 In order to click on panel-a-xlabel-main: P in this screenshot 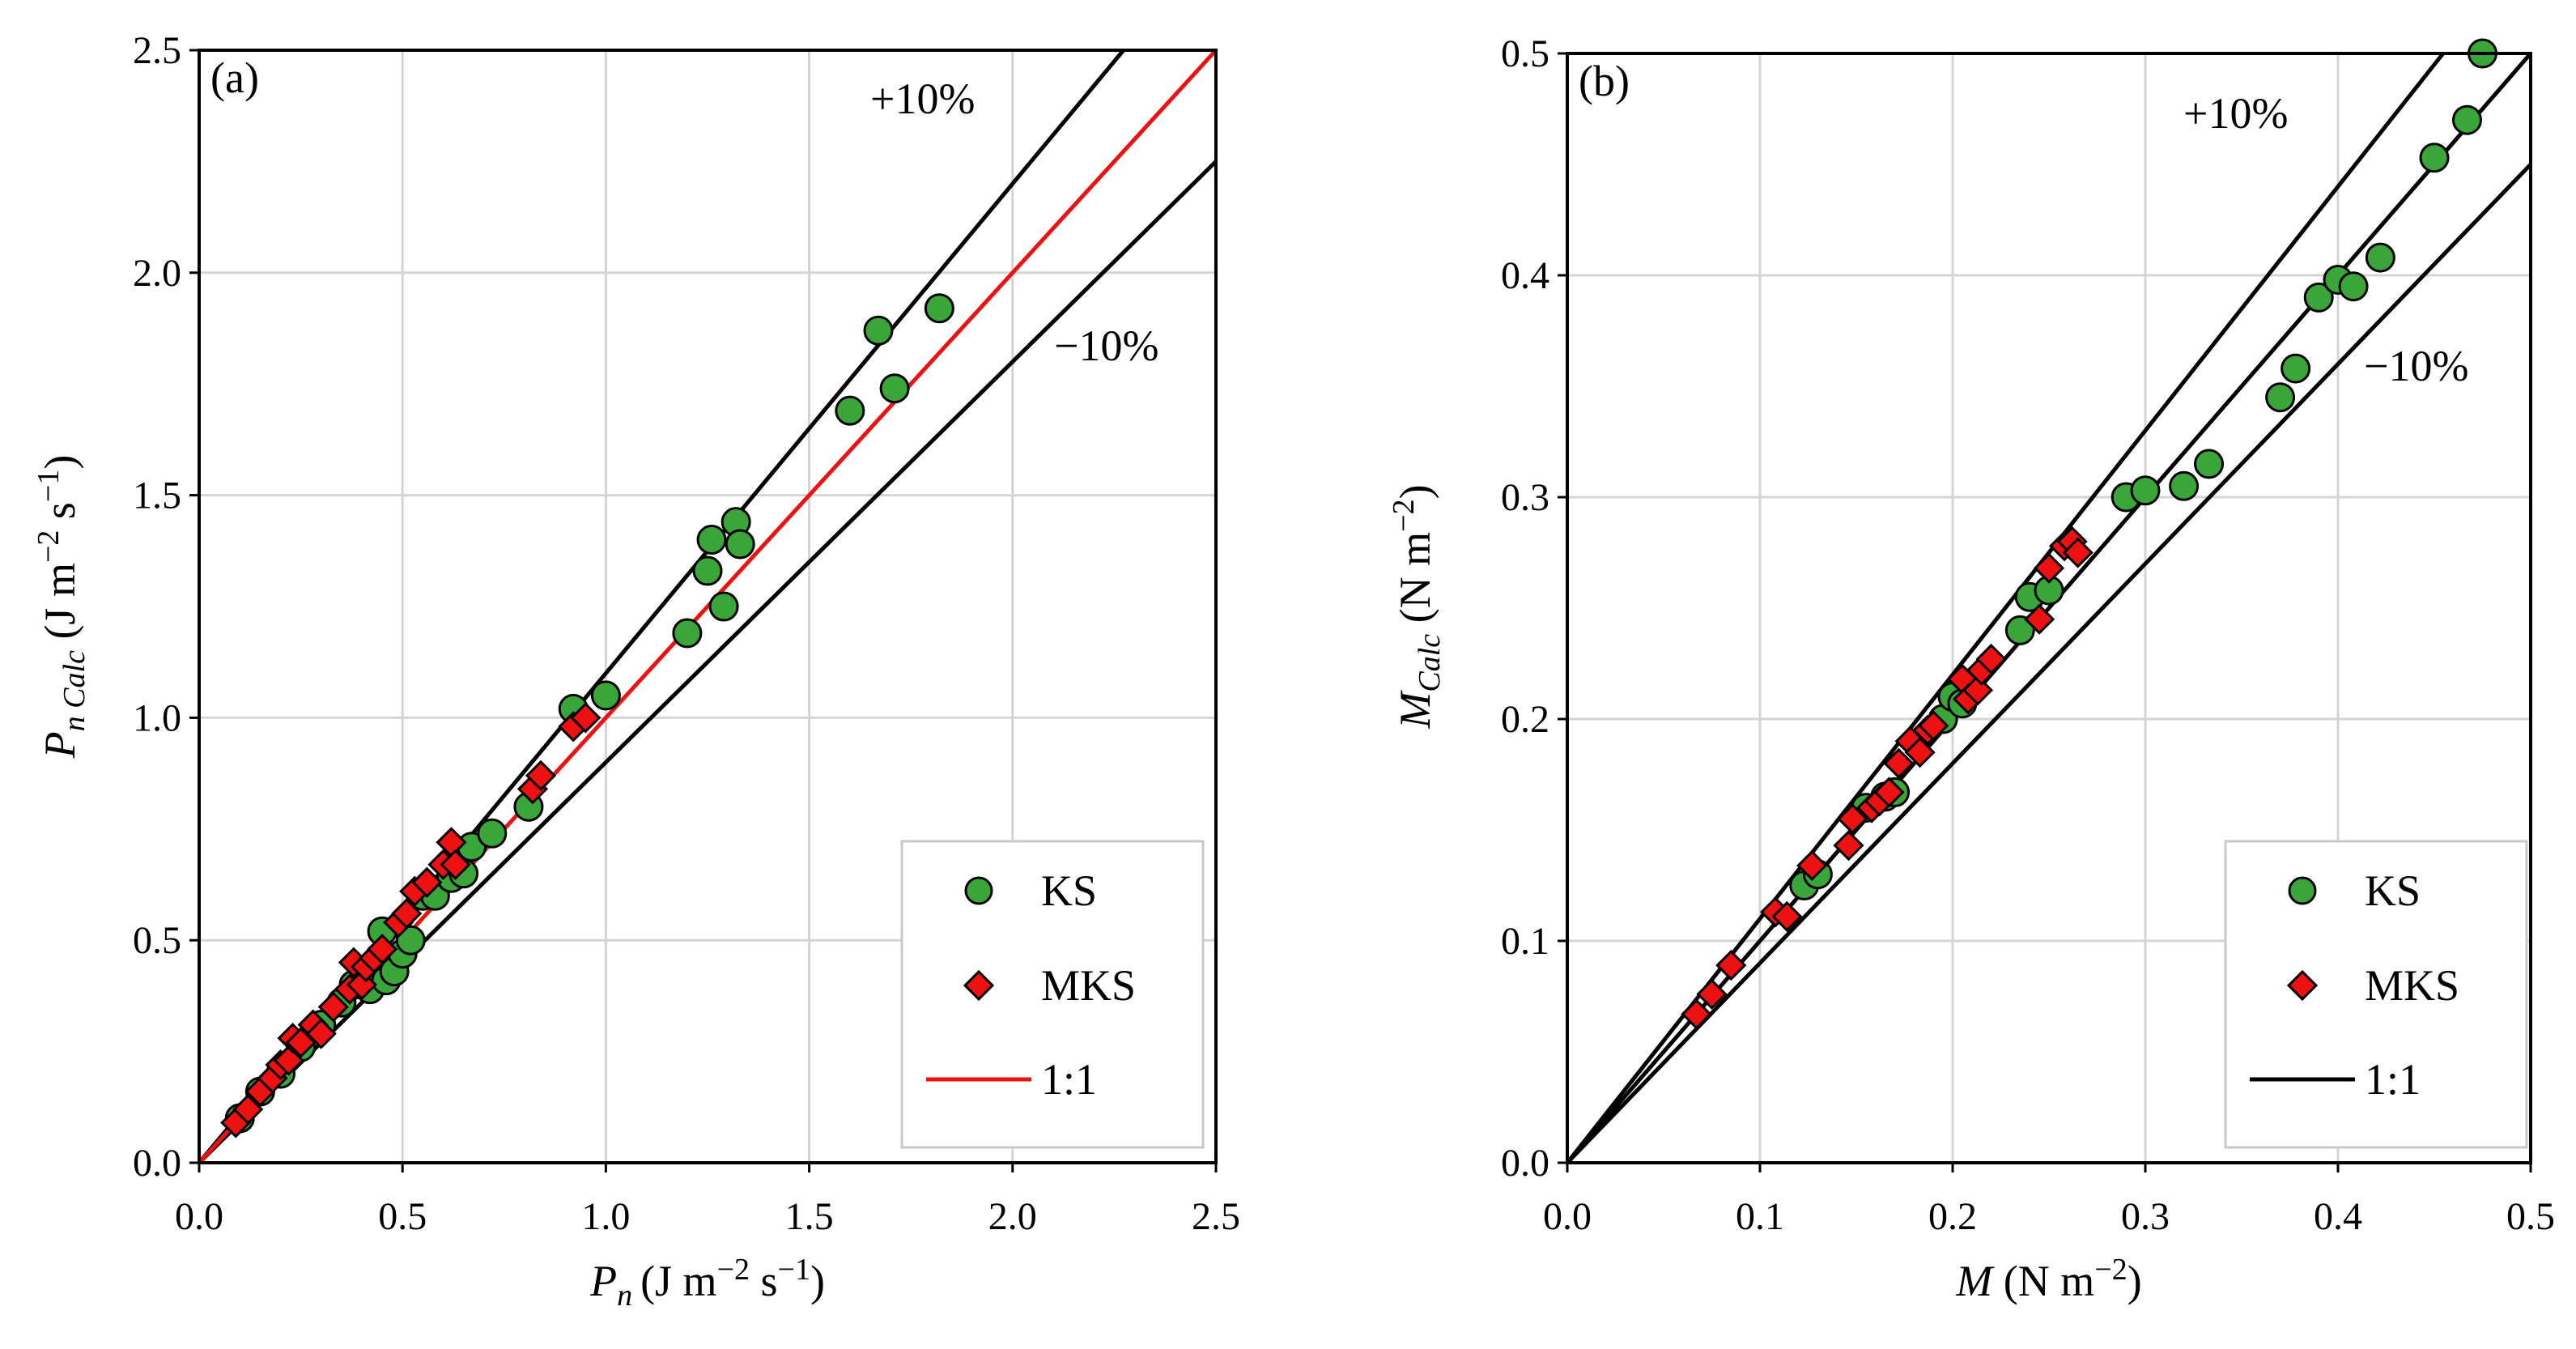, I will do `click(603, 1281)`.